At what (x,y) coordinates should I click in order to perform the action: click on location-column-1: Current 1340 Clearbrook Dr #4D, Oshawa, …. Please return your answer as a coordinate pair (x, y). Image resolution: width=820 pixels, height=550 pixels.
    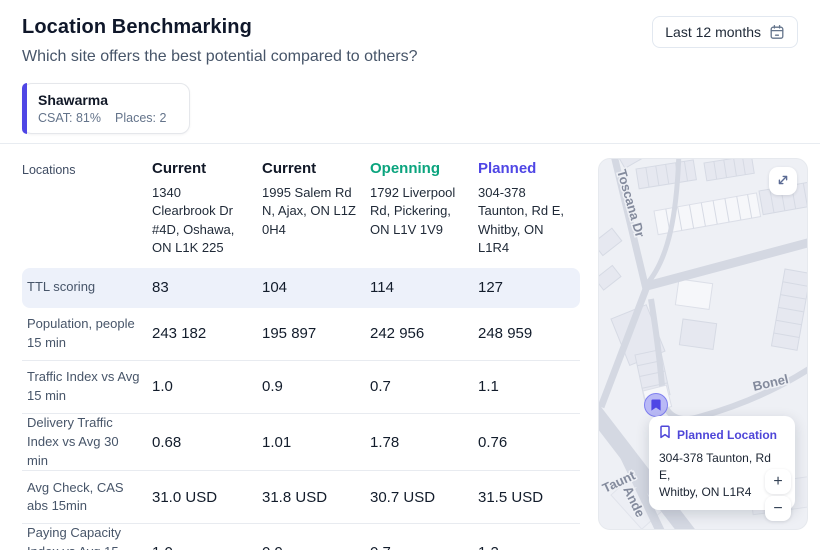
    Looking at the image, I should click on (207, 209).